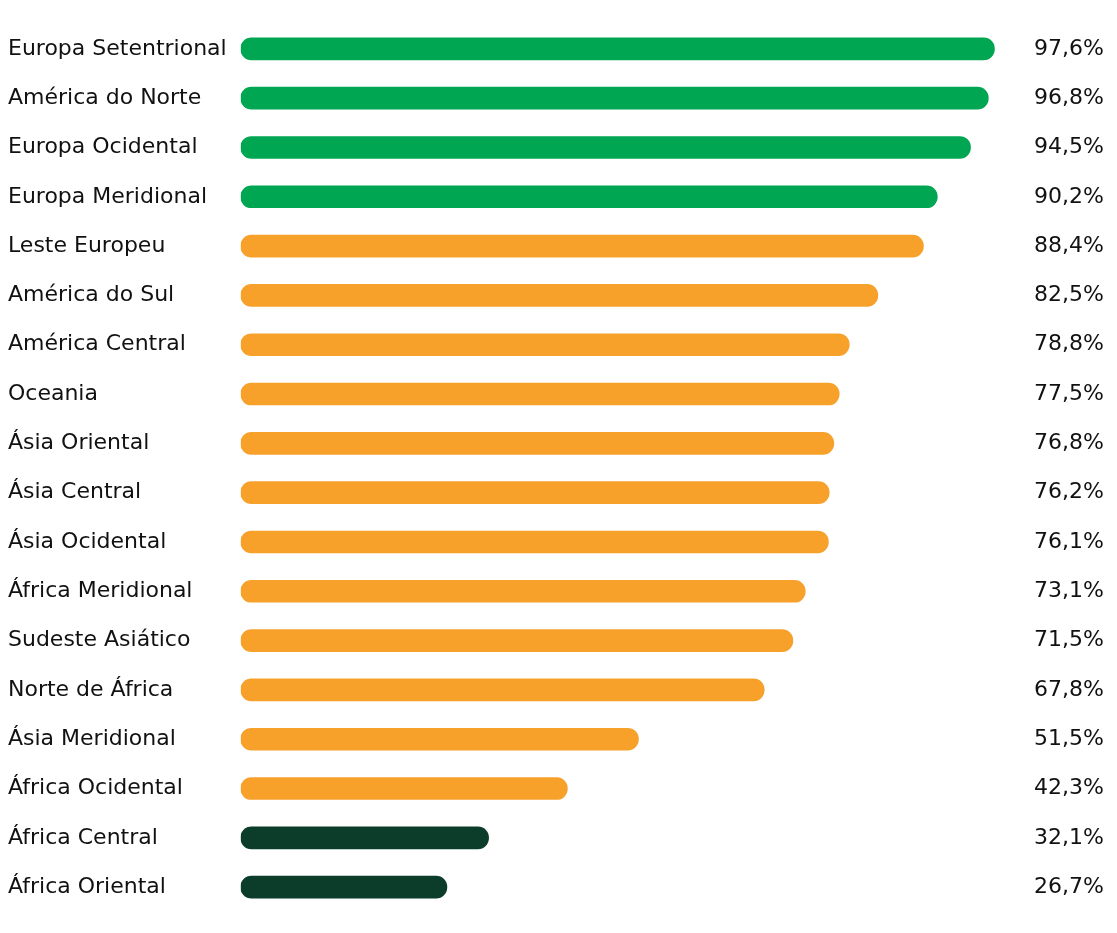  What do you see at coordinates (117, 47) in the screenshot?
I see `y-tick-label: Europa Setentrional` at bounding box center [117, 47].